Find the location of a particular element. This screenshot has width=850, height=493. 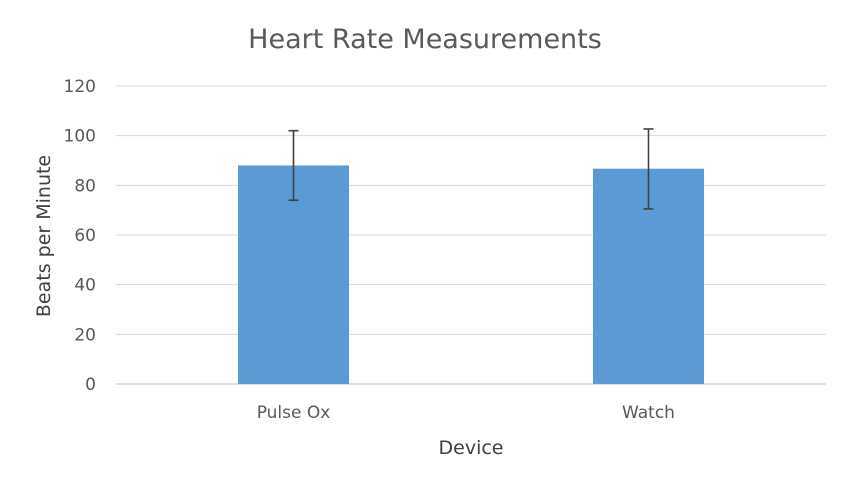

bar-pulse-ox is located at coordinates (293, 274).